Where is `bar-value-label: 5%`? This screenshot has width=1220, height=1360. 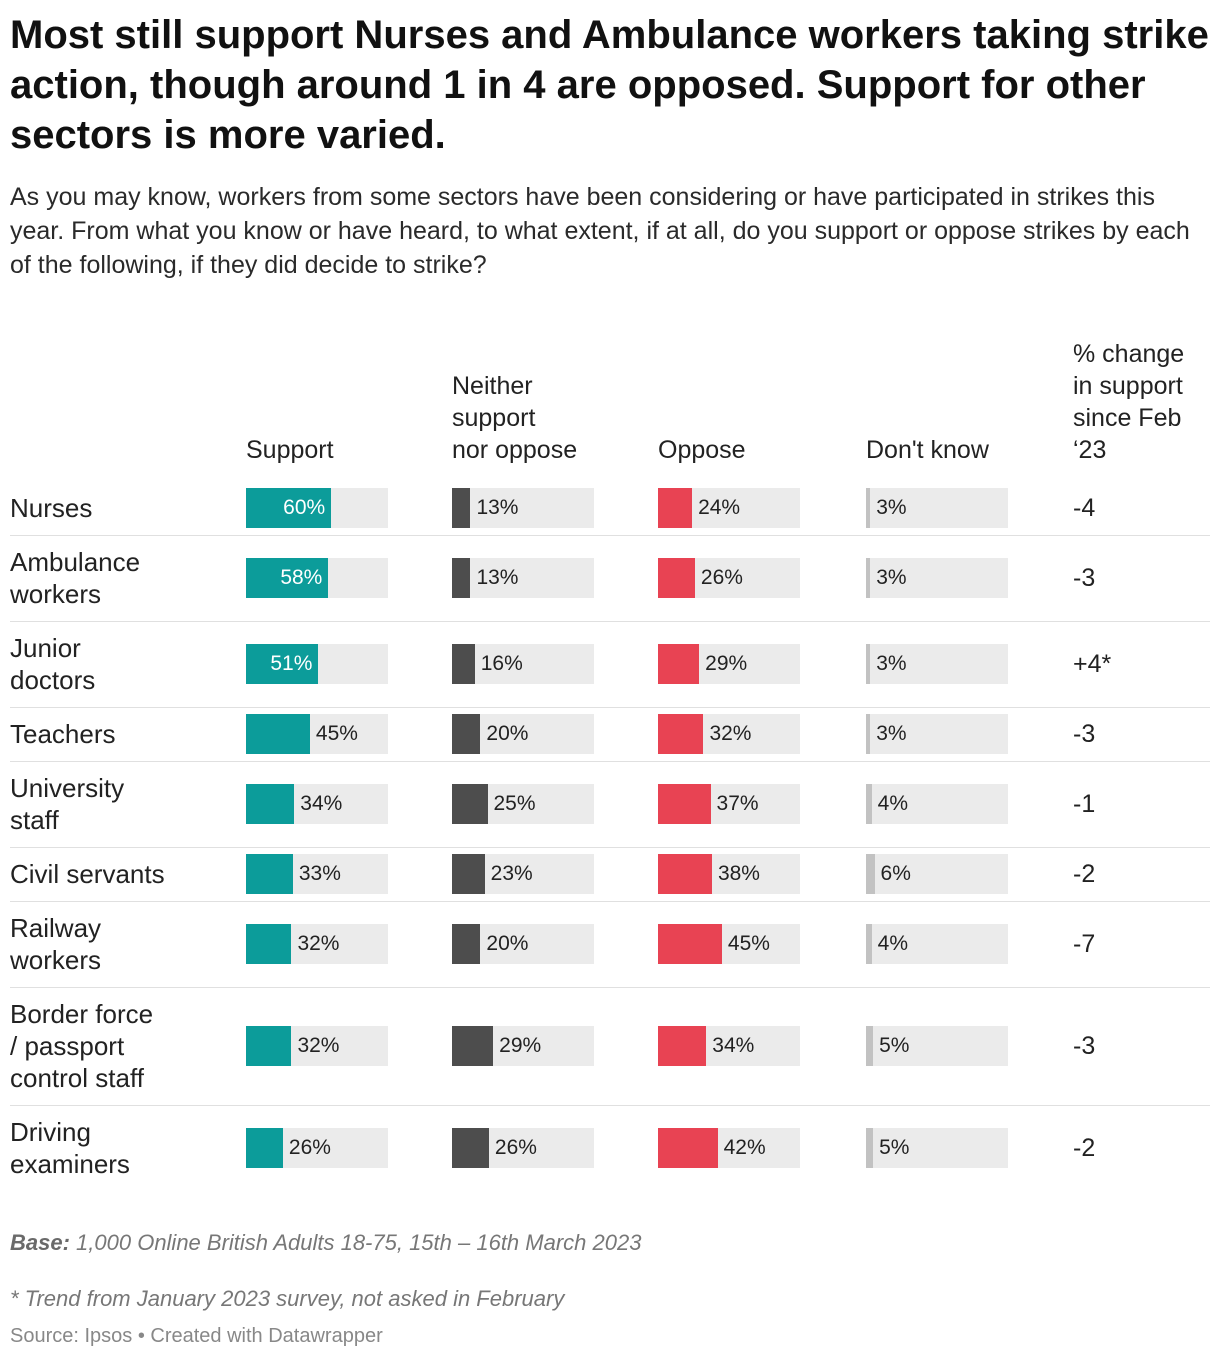
bar-value-label: 5% is located at coordinates (894, 1045).